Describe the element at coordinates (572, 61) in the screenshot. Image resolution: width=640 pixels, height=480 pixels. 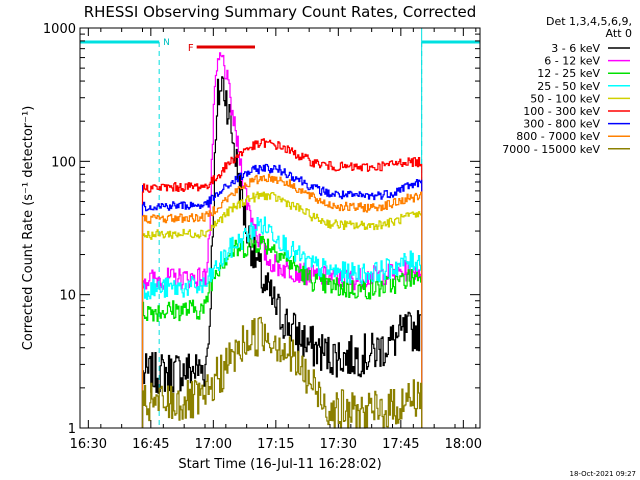
I see `legend-label: 6 - 12 keV` at that location.